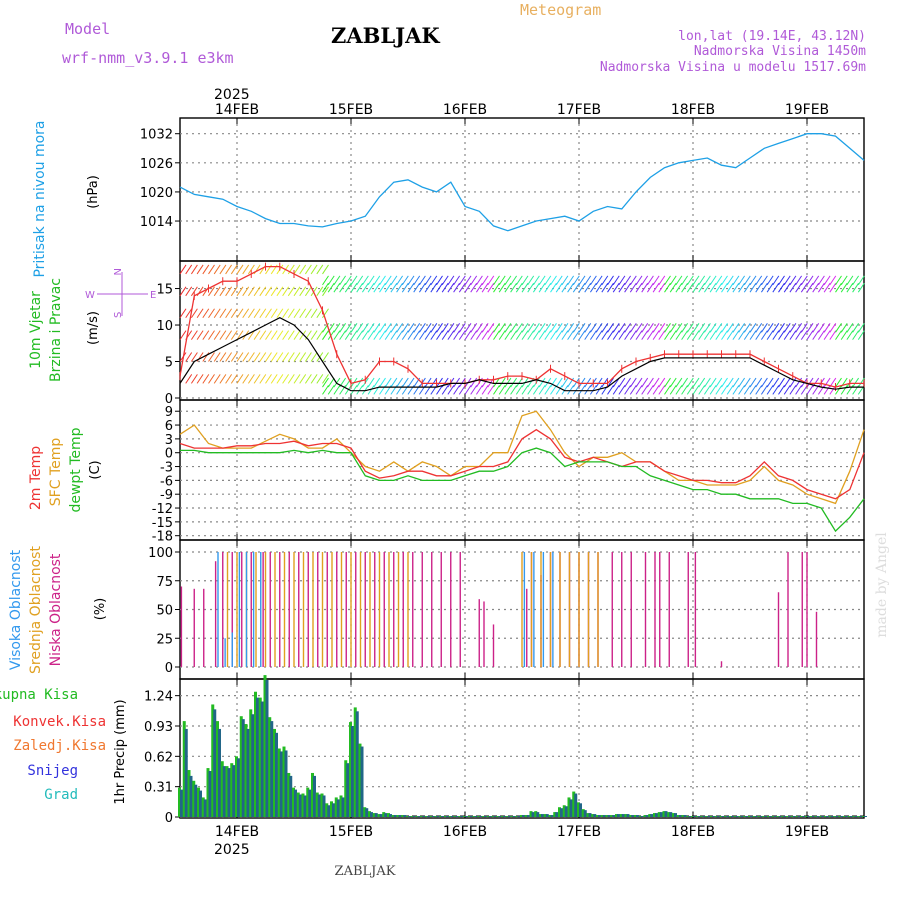 This screenshot has height=900, width=900. Describe the element at coordinates (506, 609) in the screenshot. I see `panel-4: 0 25 50 75 100` at that location.